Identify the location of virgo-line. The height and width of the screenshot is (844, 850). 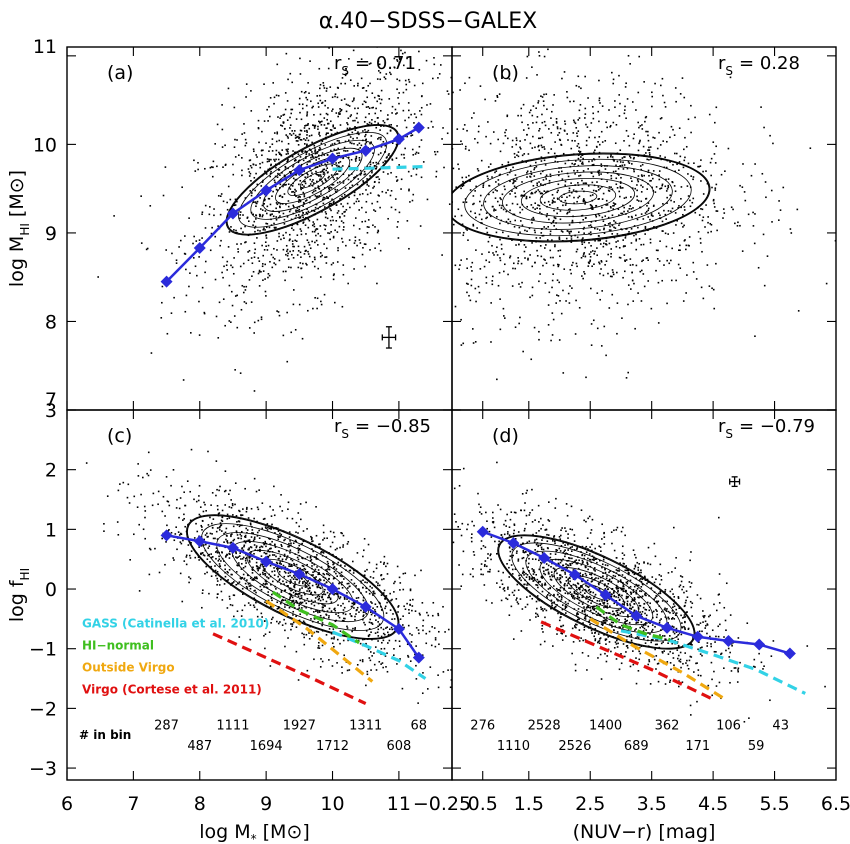
(289, 669).